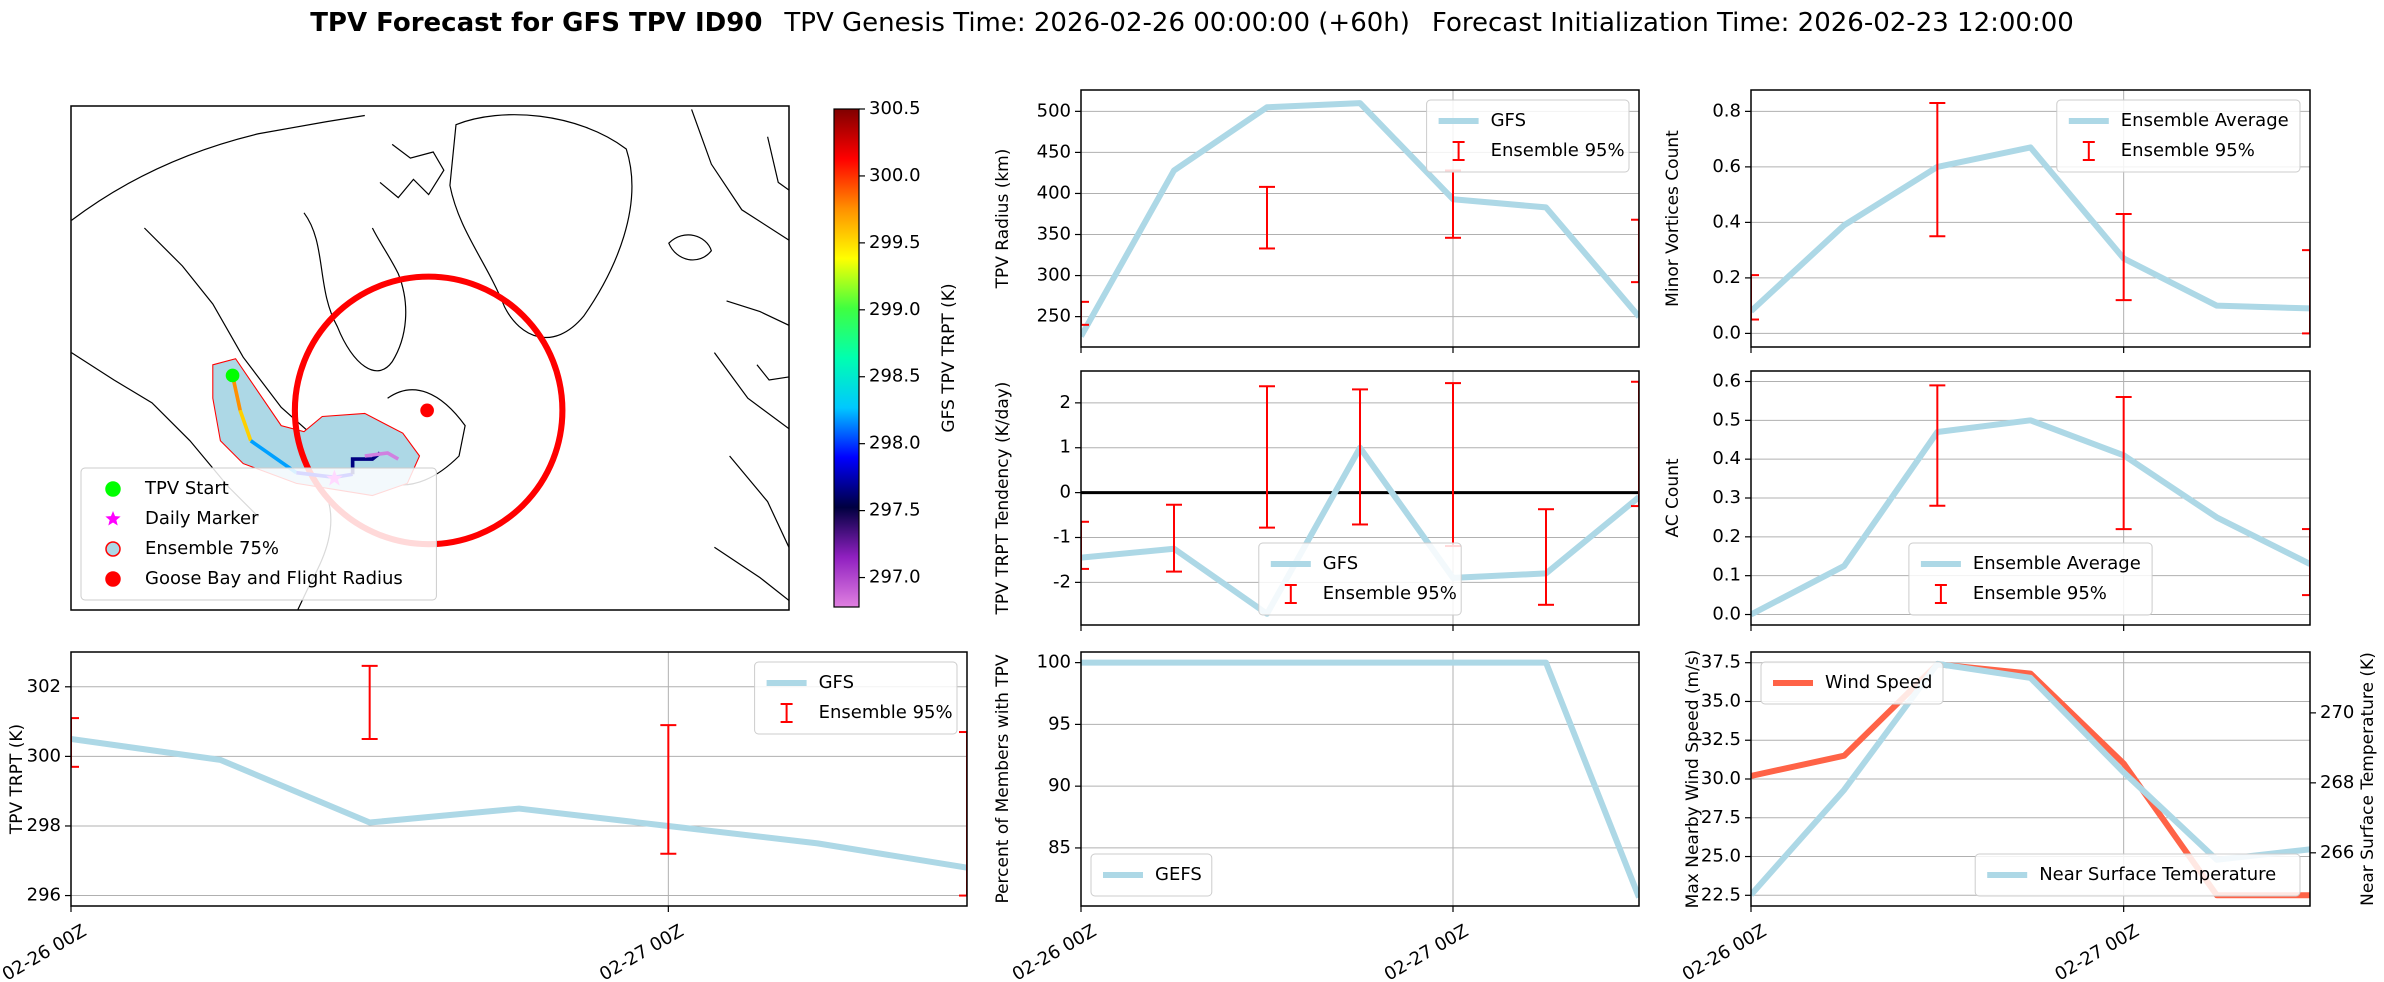  Describe the element at coordinates (895, 510) in the screenshot. I see `colorbar-tick-label: 297.5` at that location.